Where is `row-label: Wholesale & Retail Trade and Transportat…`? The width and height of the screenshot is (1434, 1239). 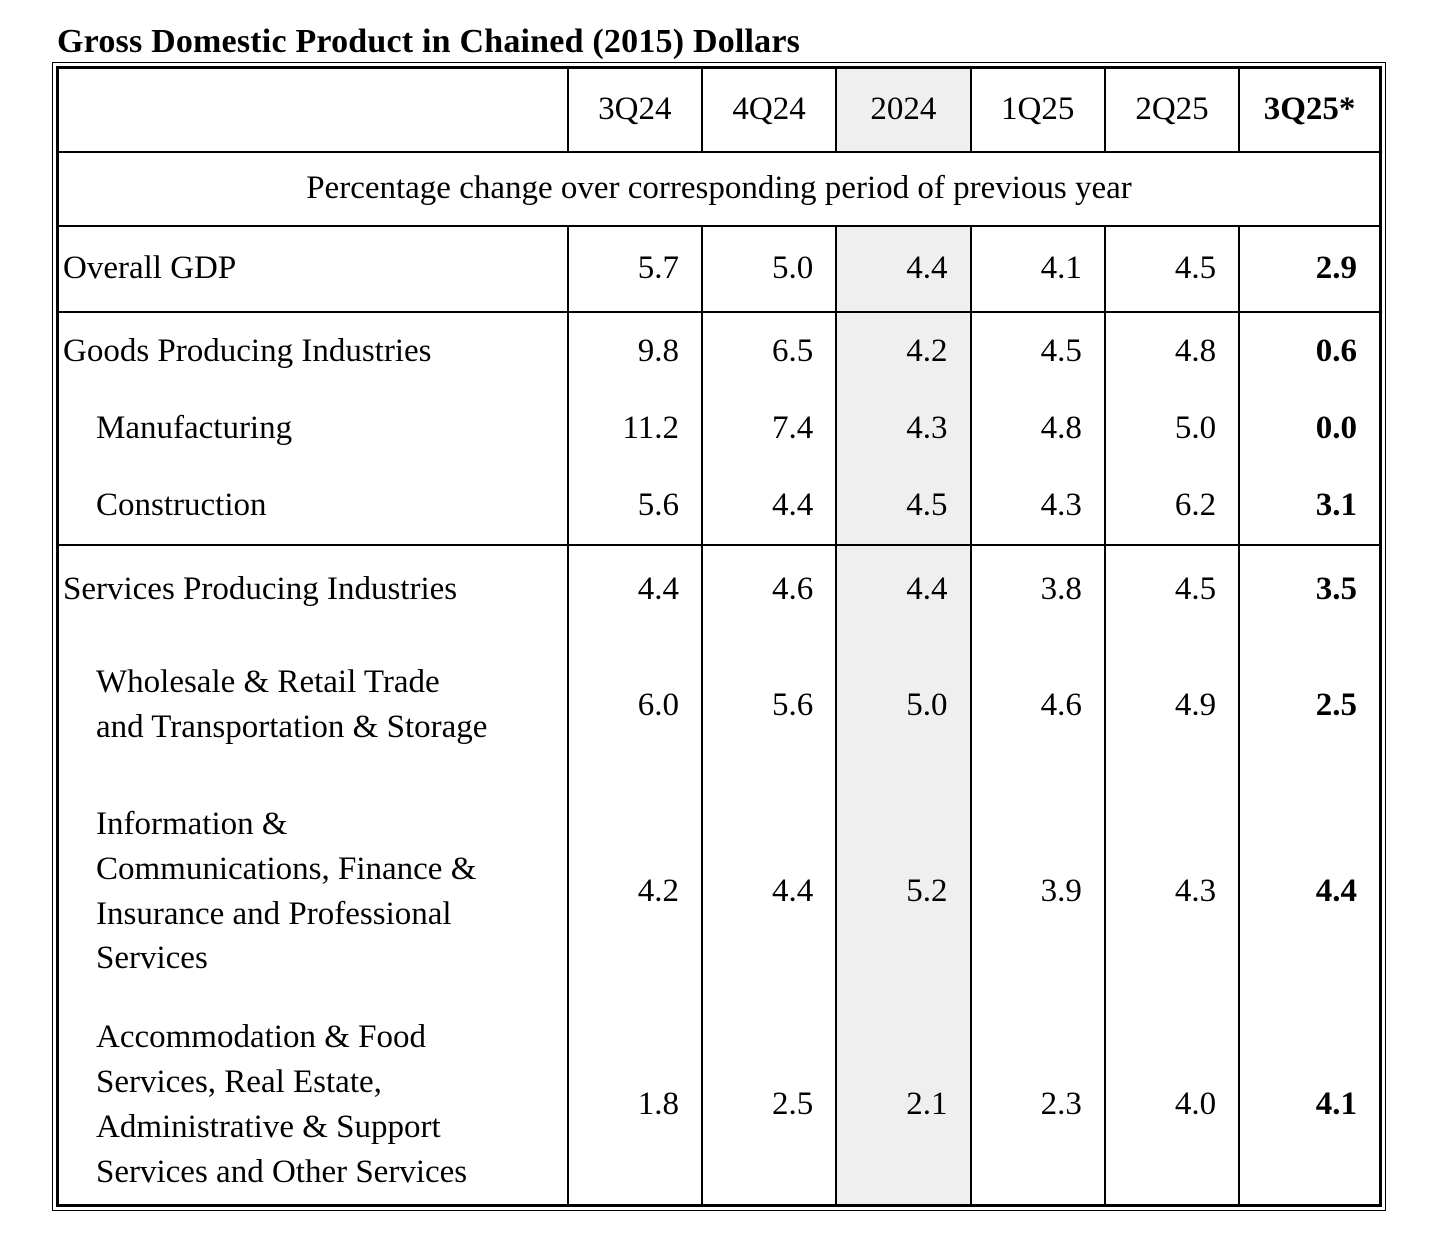 row-label: Wholesale & Retail Trade and Transportat… is located at coordinates (312, 705).